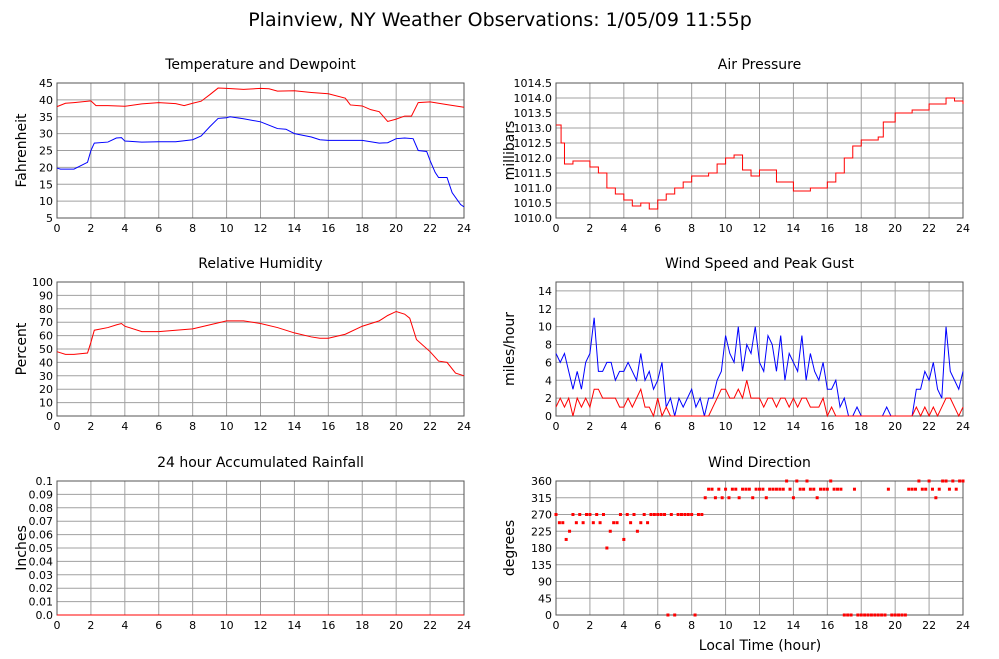 This screenshot has height=659, width=999. I want to click on x-tick-label: 10, so click(726, 625).